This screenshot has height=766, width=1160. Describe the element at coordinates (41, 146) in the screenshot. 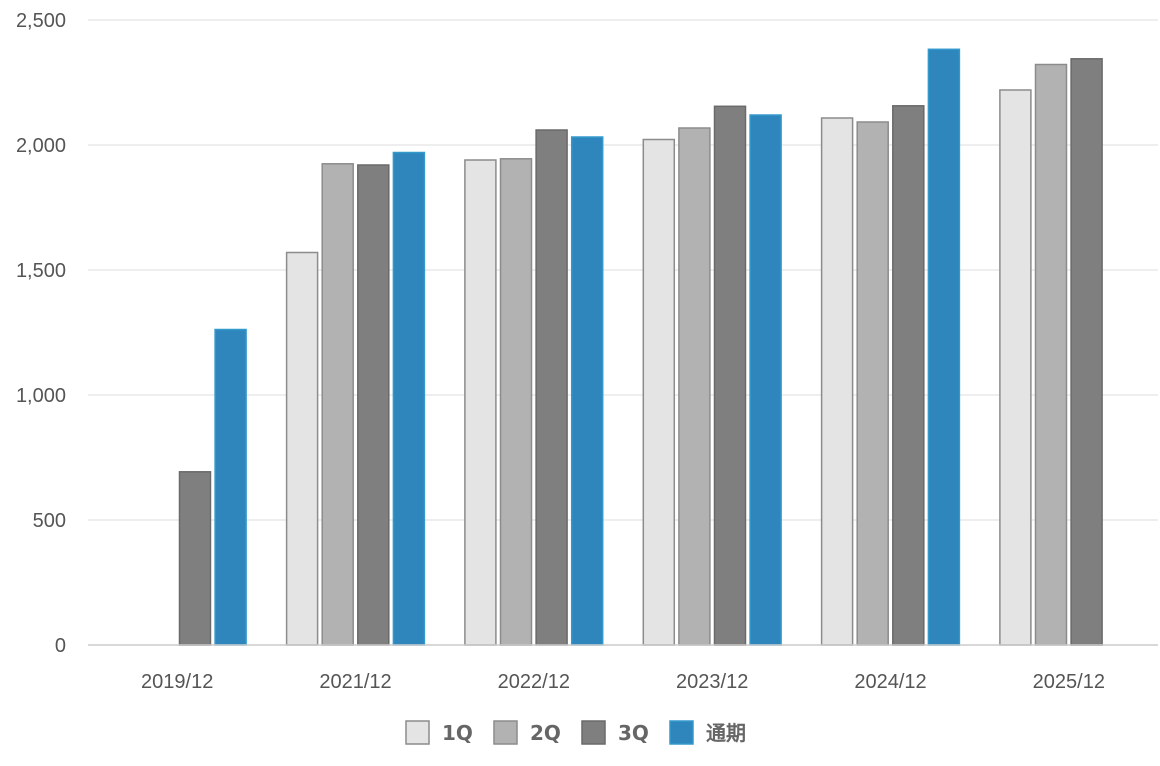

I see `y-tick-label: 2,000` at that location.